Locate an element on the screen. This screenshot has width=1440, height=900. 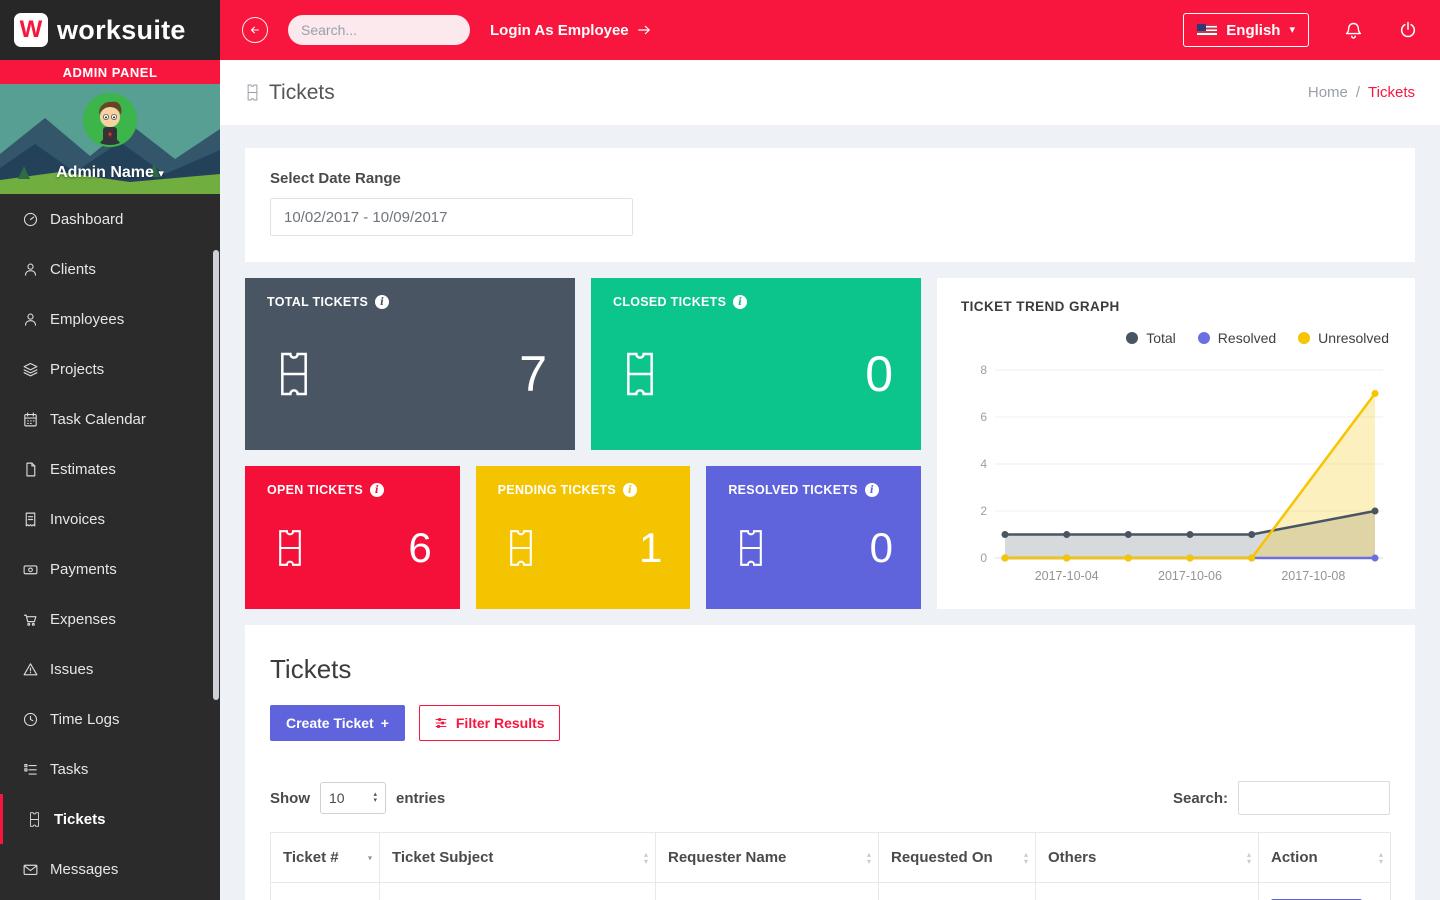
brand-name: worksuite is located at coordinates (121, 29).